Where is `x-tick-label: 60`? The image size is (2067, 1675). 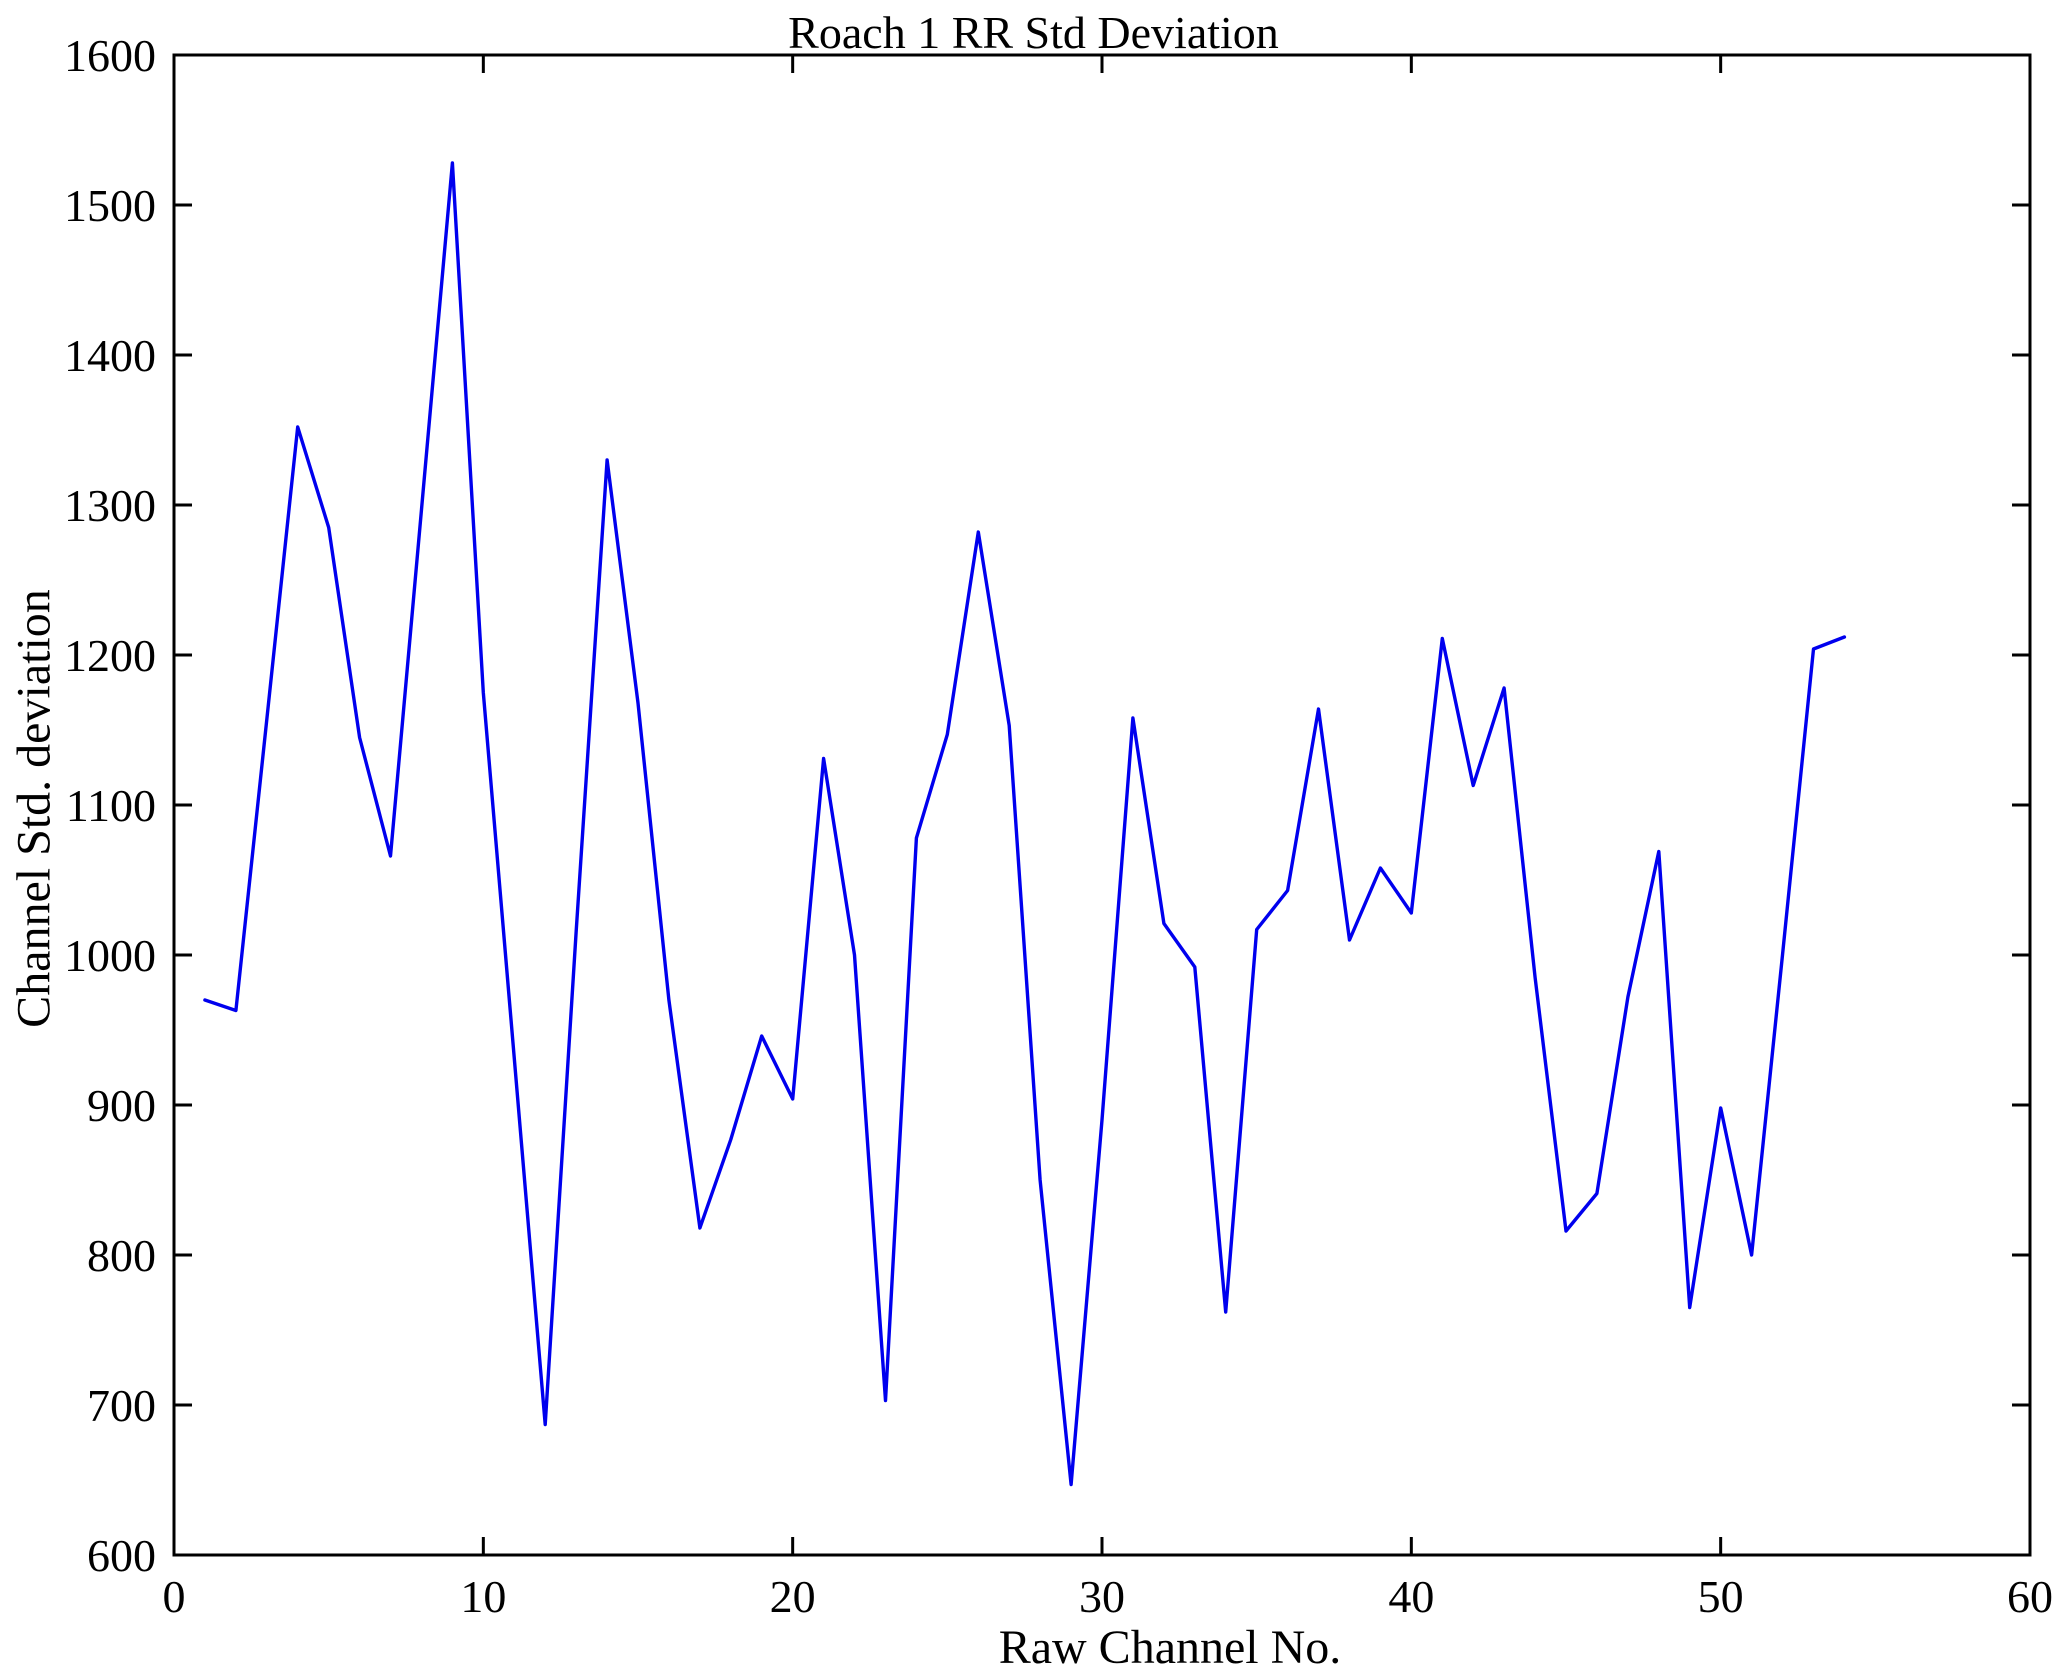 x-tick-label: 60 is located at coordinates (2030, 1596).